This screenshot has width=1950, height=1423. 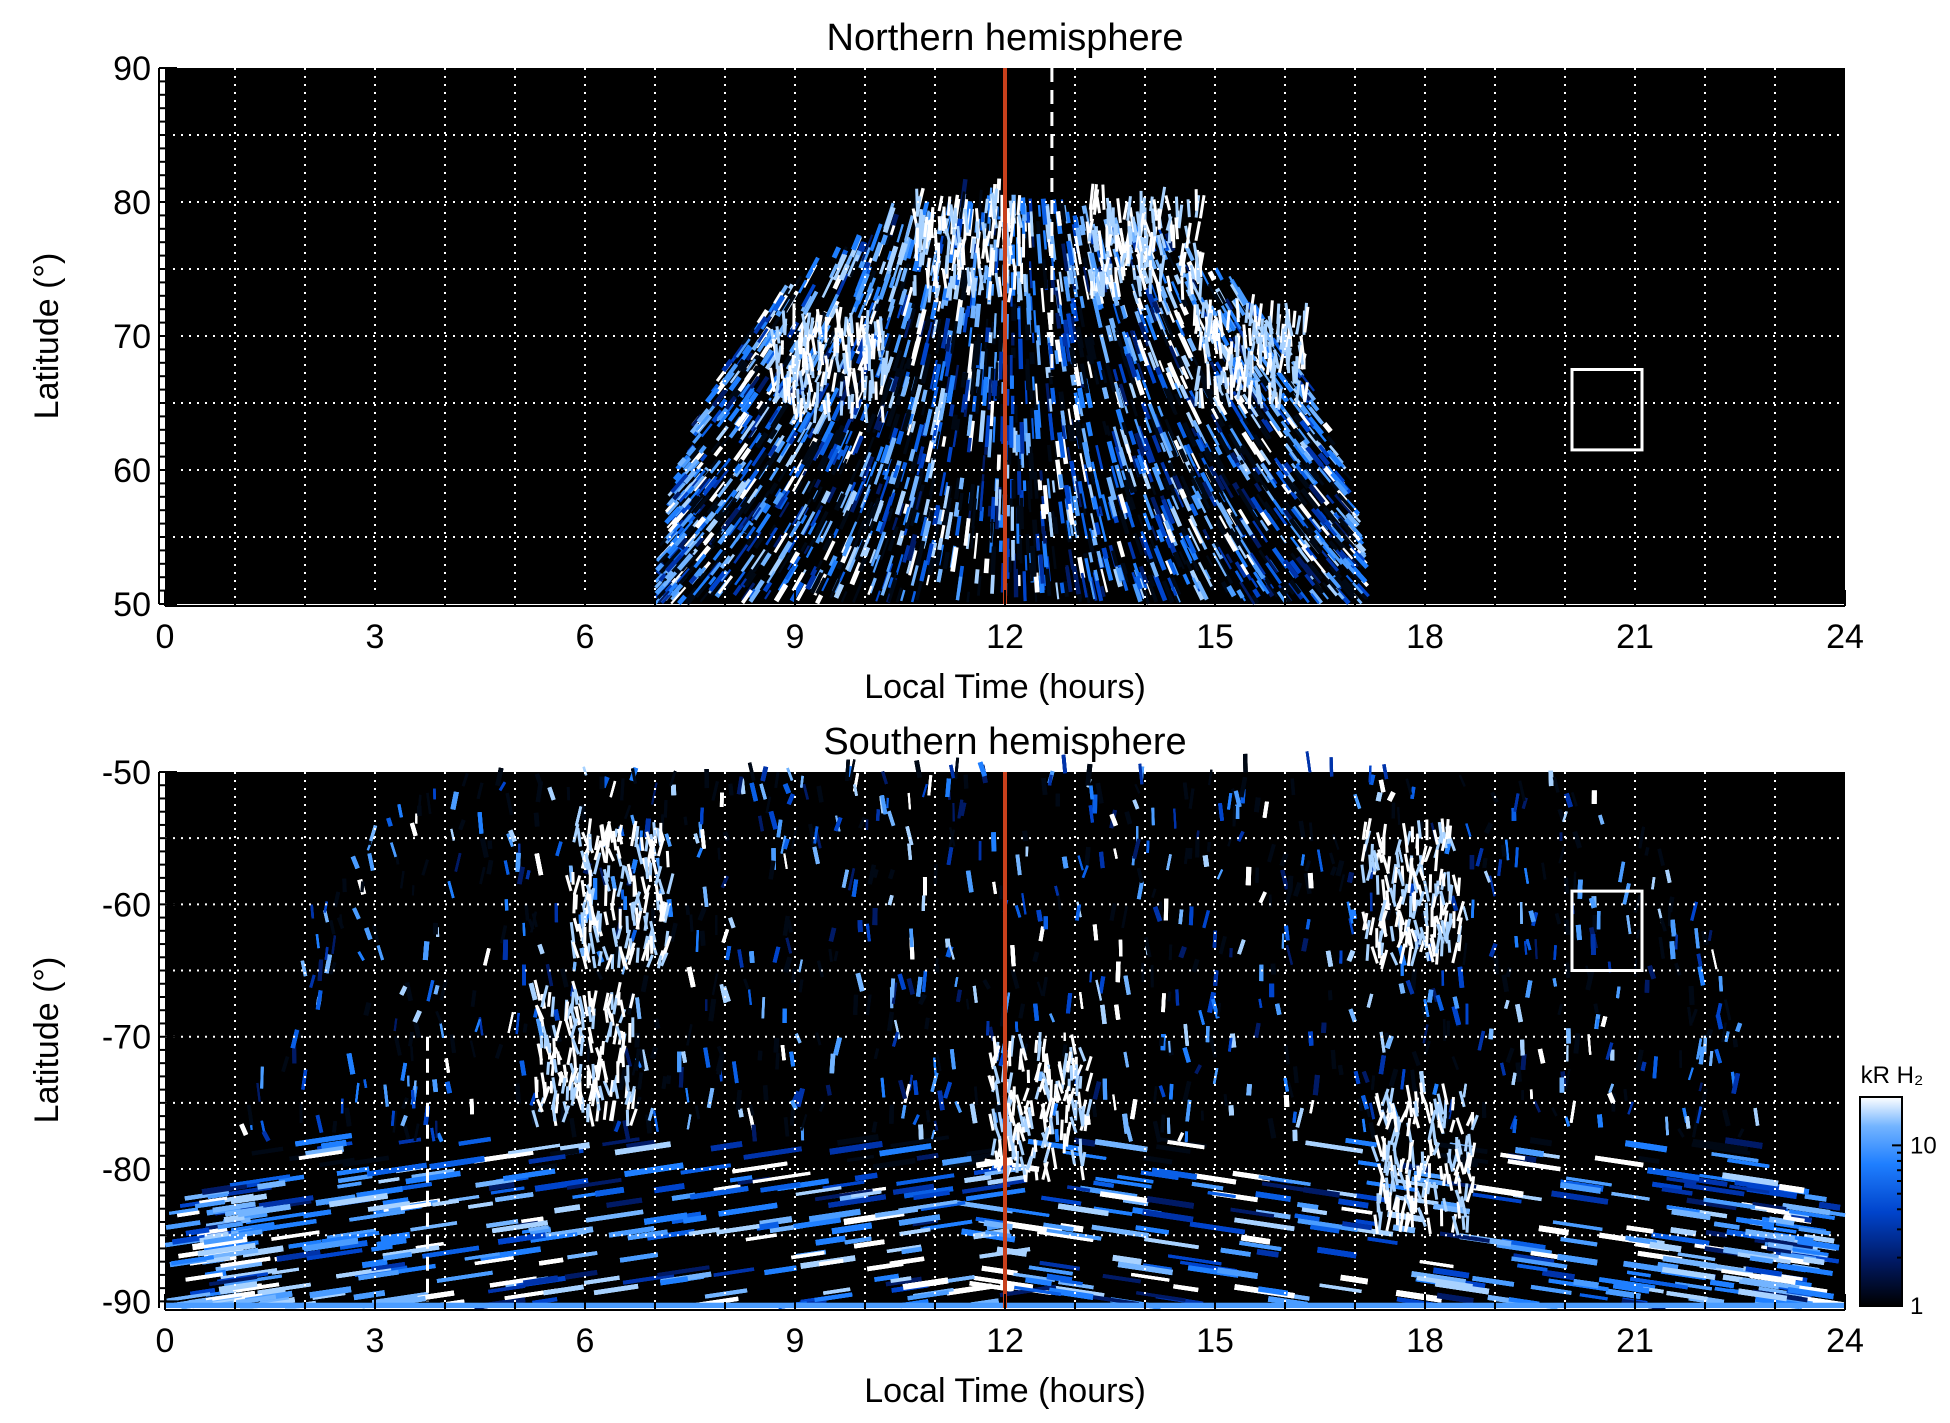 What do you see at coordinates (132, 337) in the screenshot?
I see `y-tick-label: 70` at bounding box center [132, 337].